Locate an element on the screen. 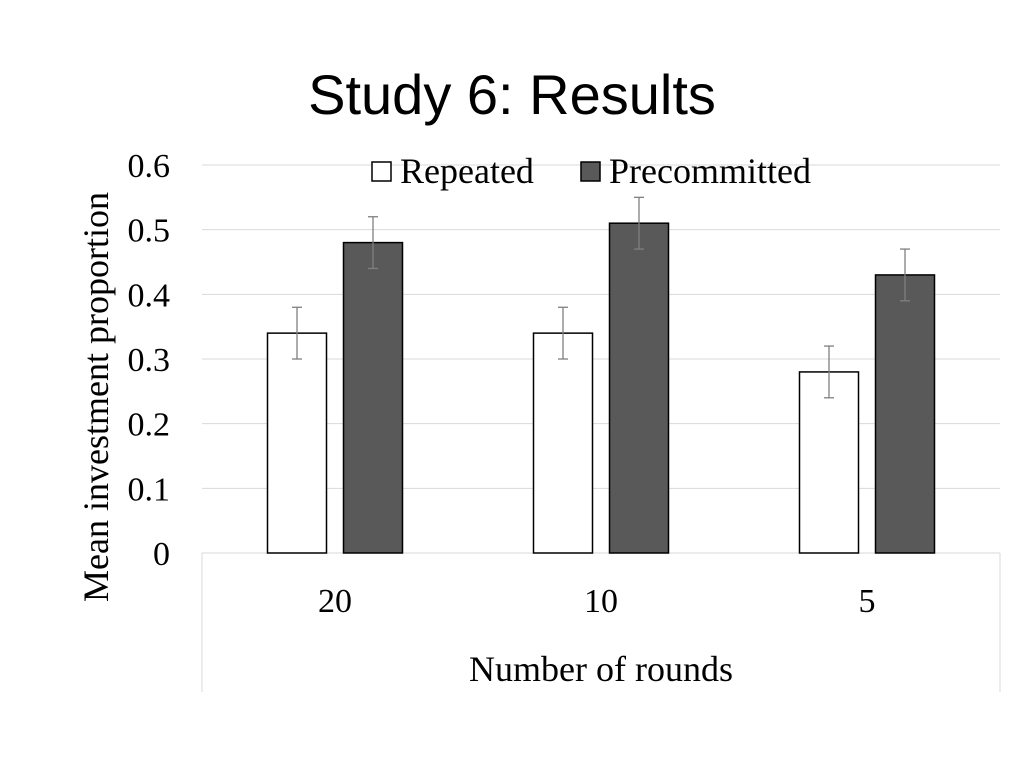 The image size is (1024, 768). legend: Repeated Precommitted is located at coordinates (591, 171).